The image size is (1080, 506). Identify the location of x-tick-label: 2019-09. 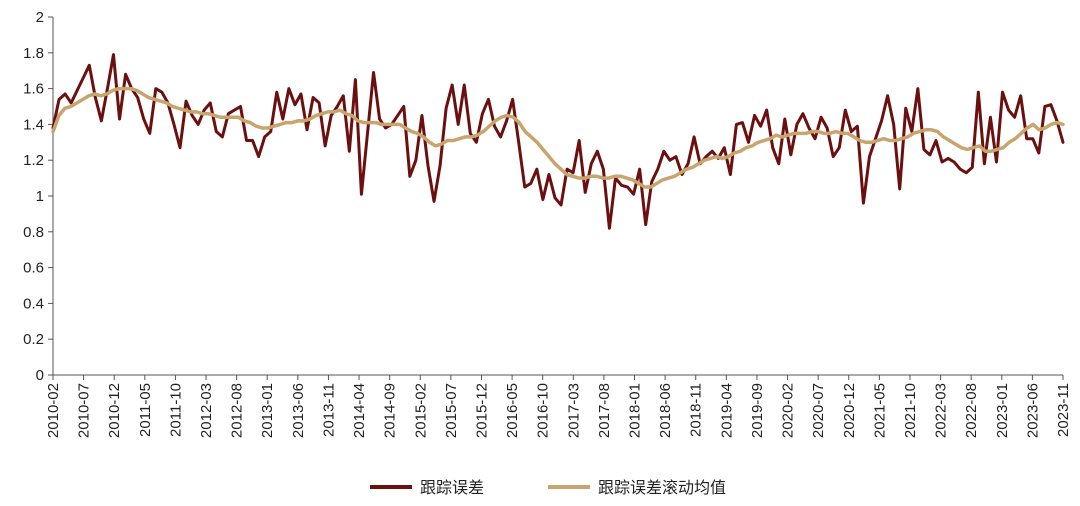
(757, 410).